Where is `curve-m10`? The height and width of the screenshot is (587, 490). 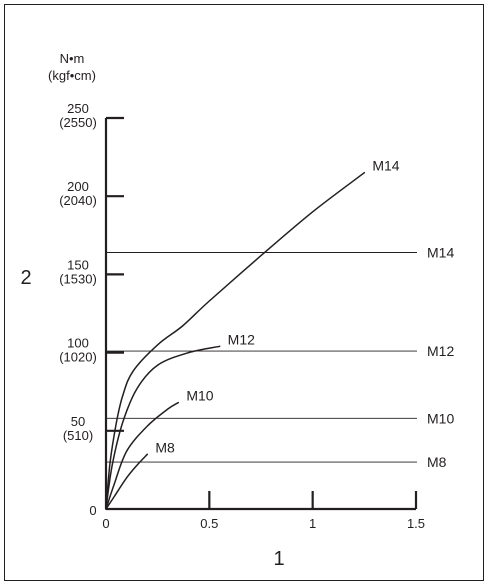
curve-m10 is located at coordinates (142, 455).